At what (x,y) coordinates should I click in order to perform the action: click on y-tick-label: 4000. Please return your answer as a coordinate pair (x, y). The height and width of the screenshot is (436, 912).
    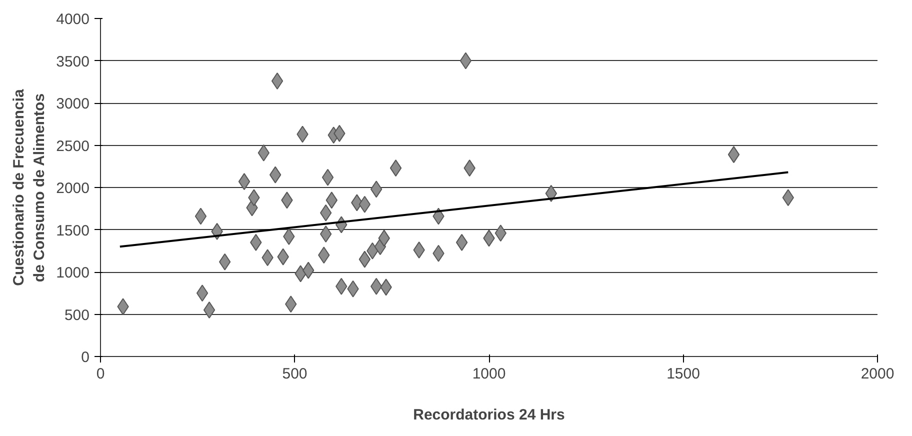
    Looking at the image, I should click on (73, 19).